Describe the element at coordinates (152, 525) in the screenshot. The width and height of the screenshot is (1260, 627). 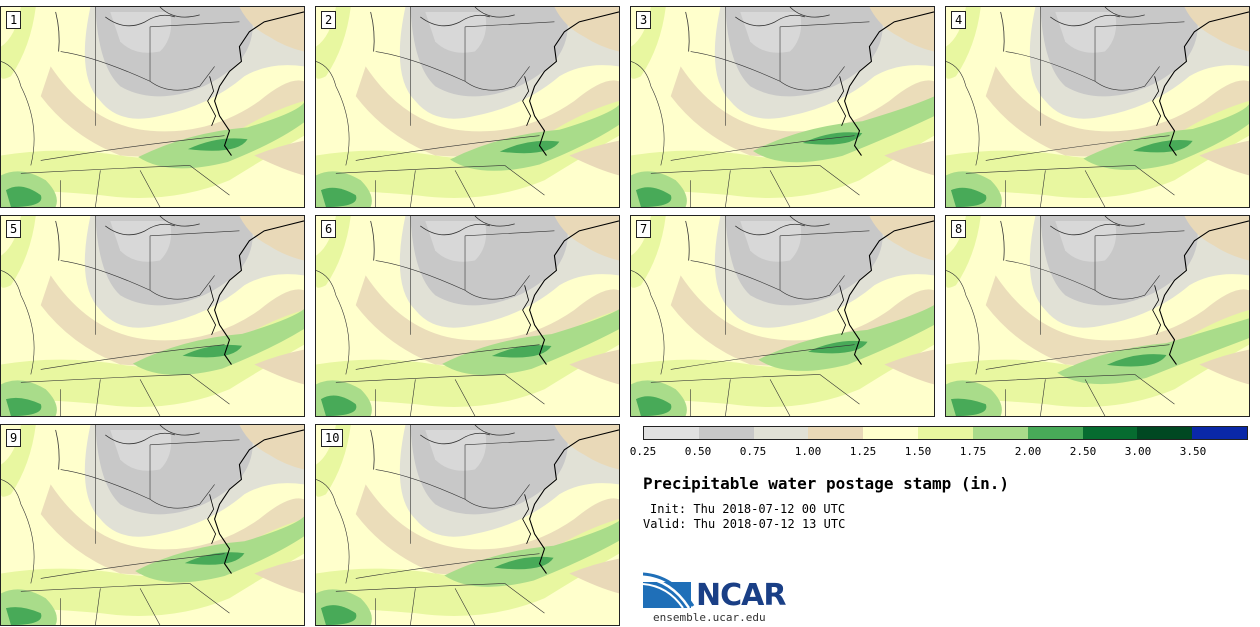
I see `ensemble-member-panel-9: 9` at that location.